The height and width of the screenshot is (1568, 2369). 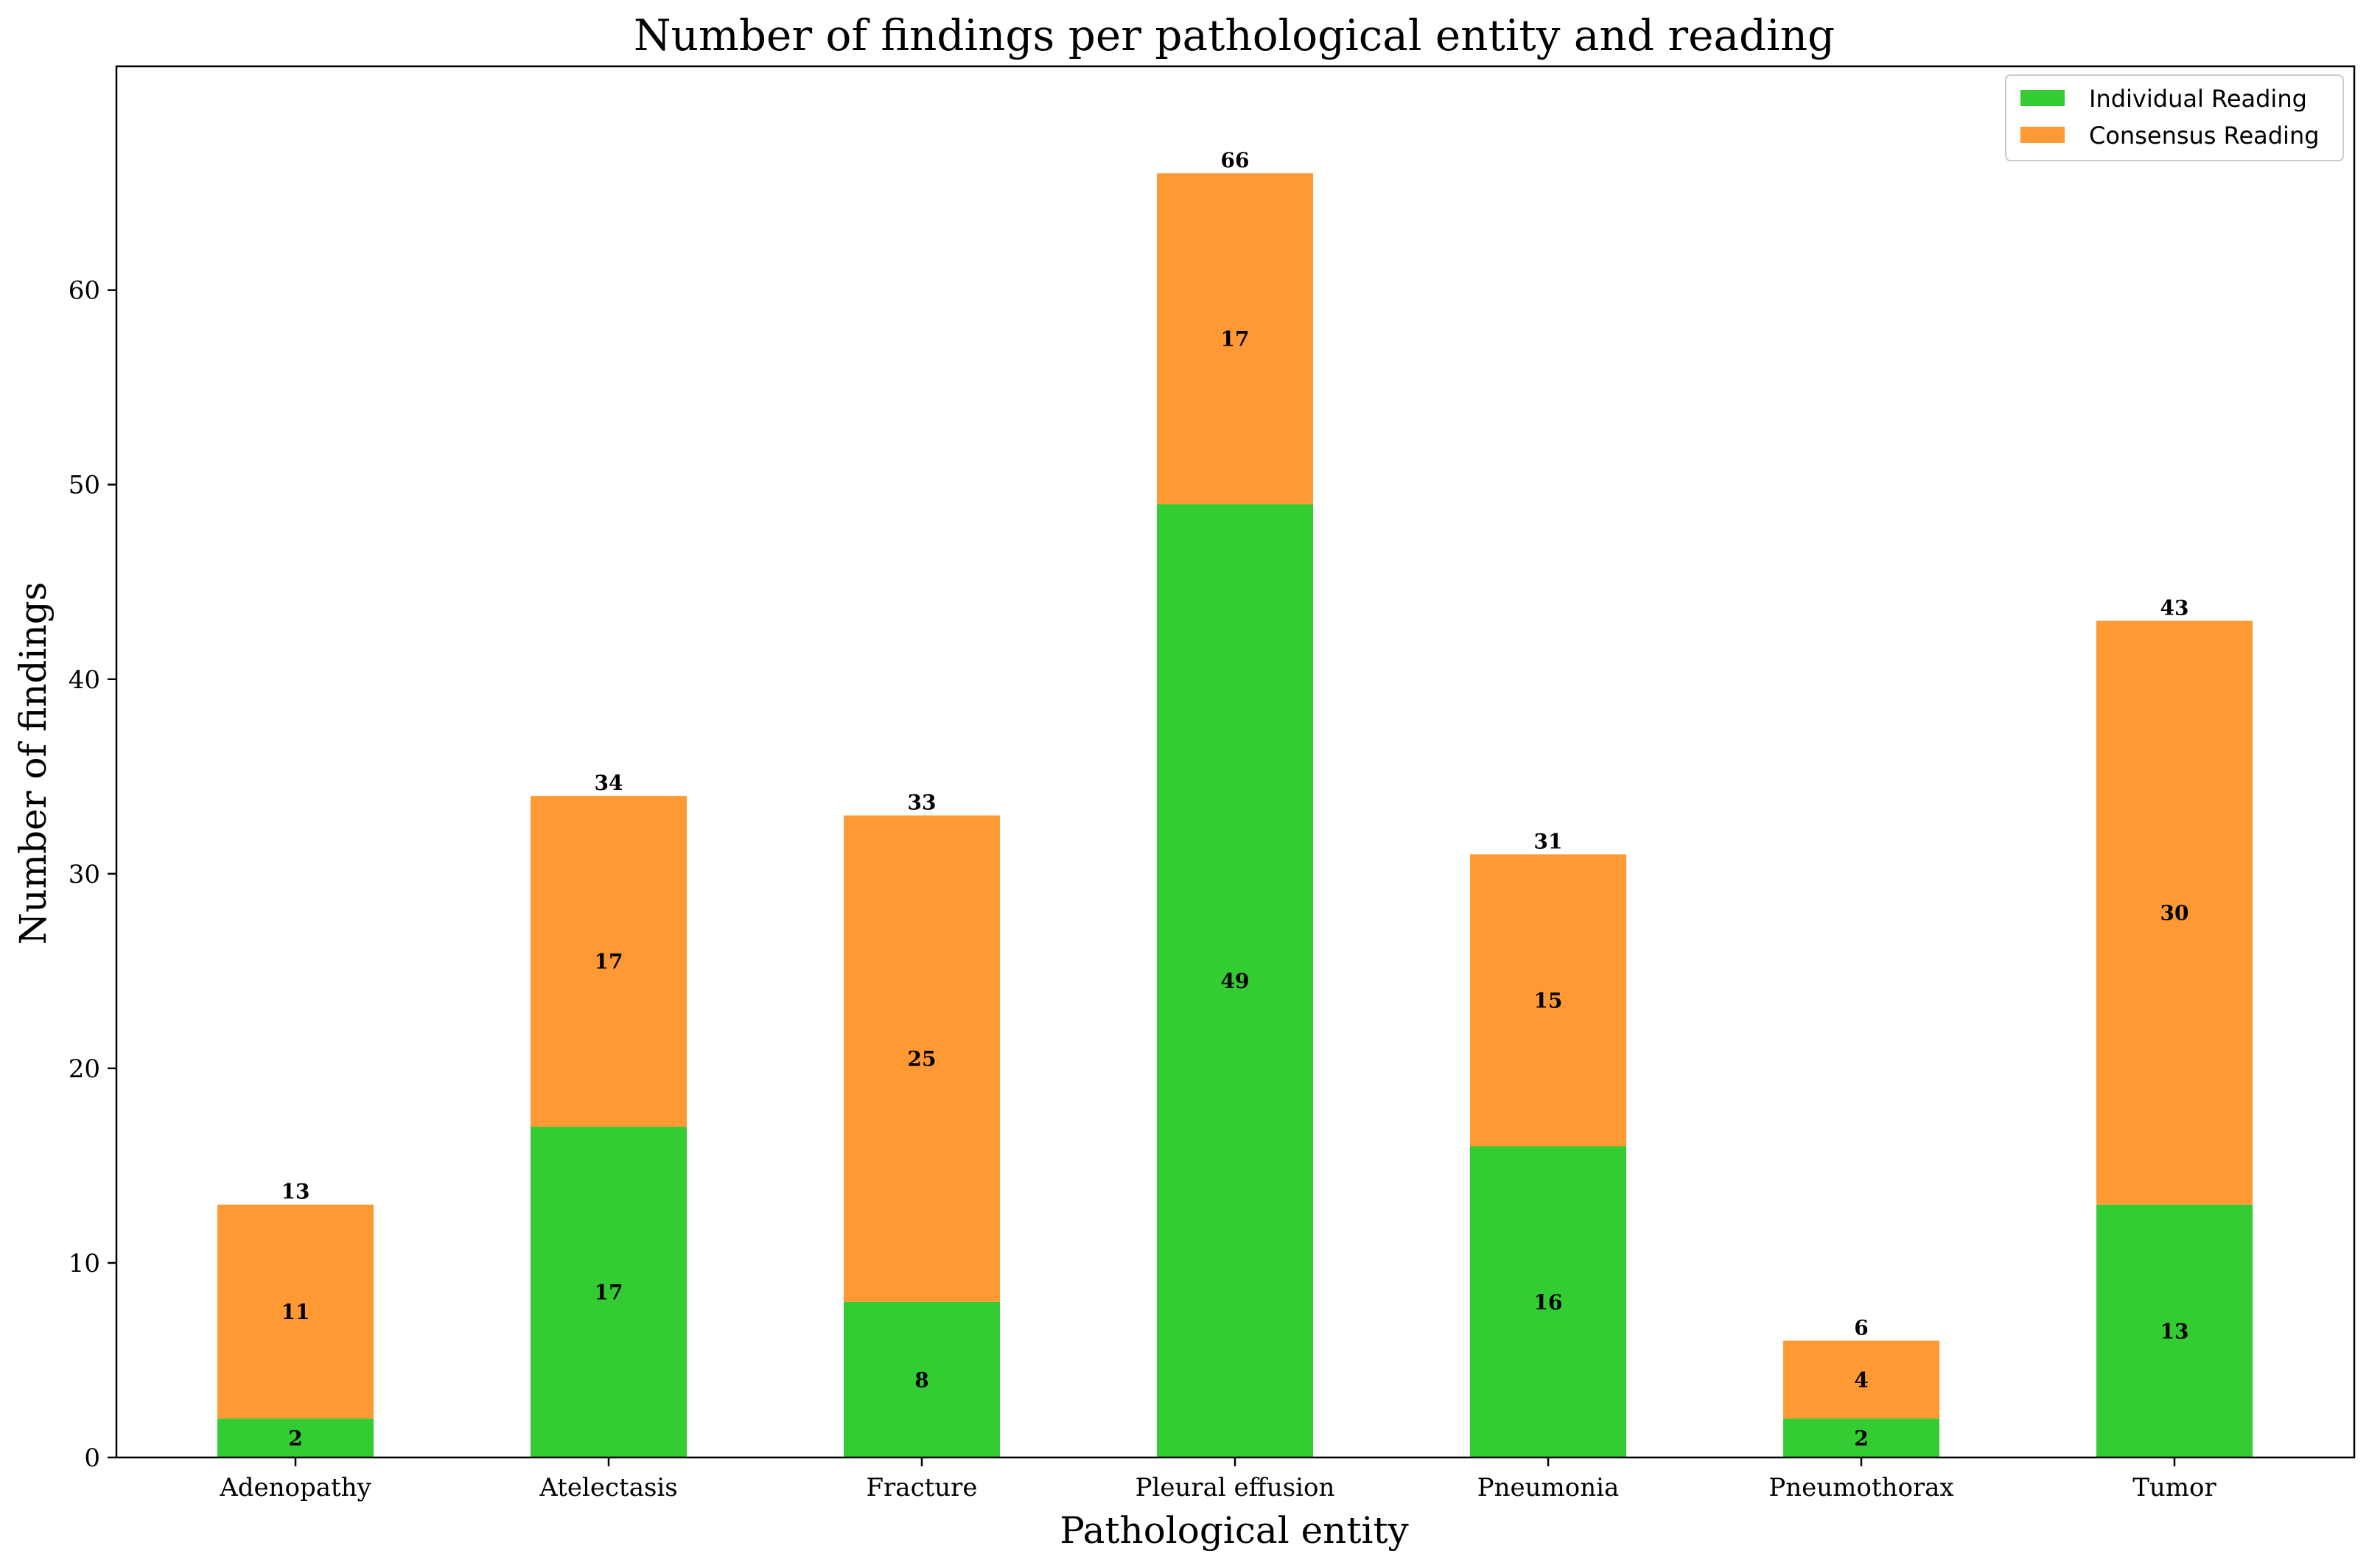 I want to click on value-label-individual-pneumonia: 16, so click(x=1548, y=1302).